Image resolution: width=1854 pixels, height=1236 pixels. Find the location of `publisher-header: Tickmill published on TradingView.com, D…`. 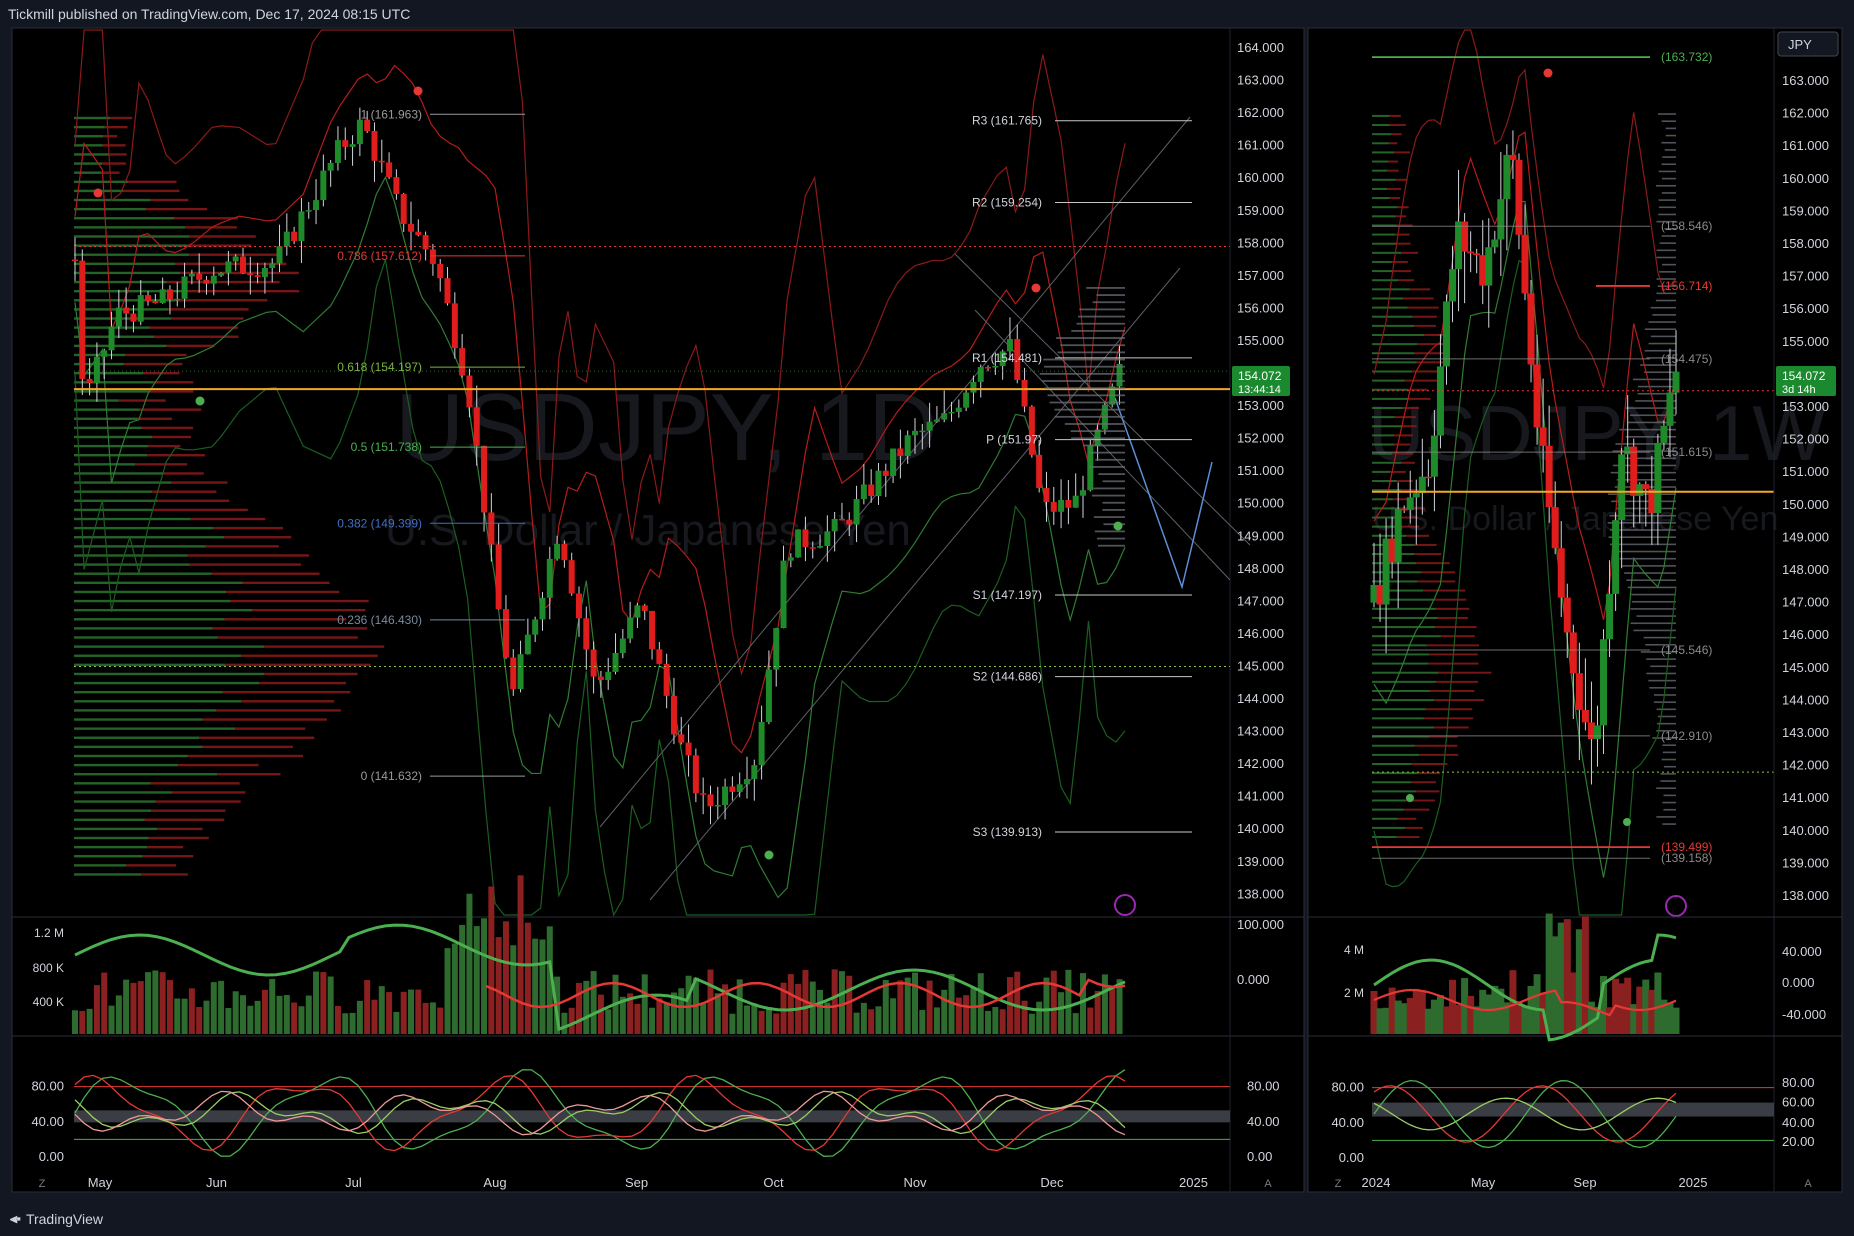

publisher-header: Tickmill published on TradingView.com, D… is located at coordinates (209, 14).